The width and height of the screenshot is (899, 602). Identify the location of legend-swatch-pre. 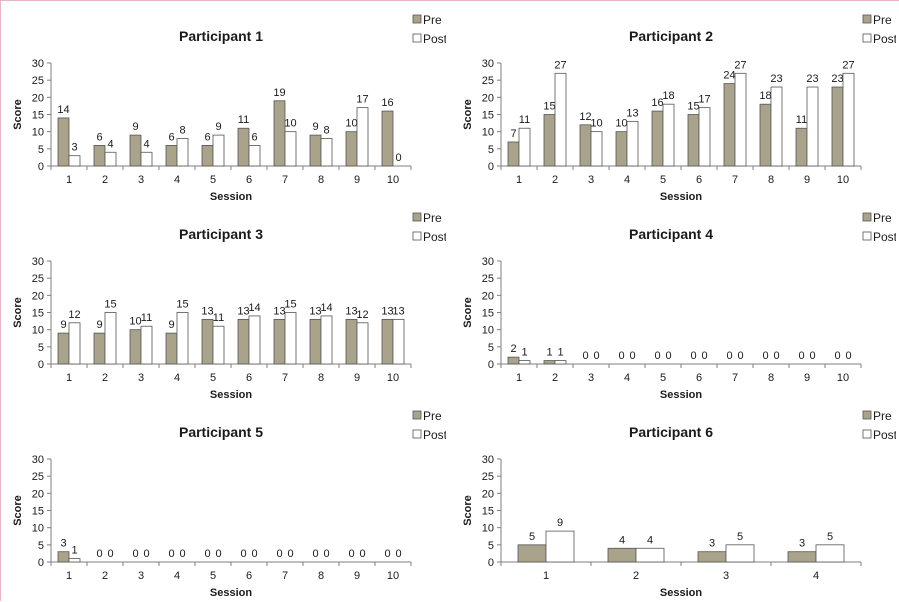
(417, 217).